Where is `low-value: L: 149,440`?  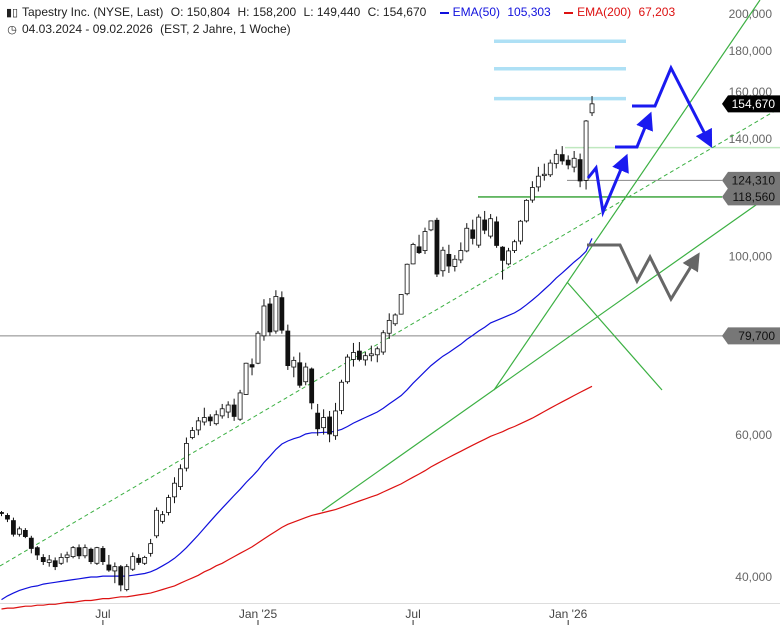 low-value: L: 149,440 is located at coordinates (332, 12).